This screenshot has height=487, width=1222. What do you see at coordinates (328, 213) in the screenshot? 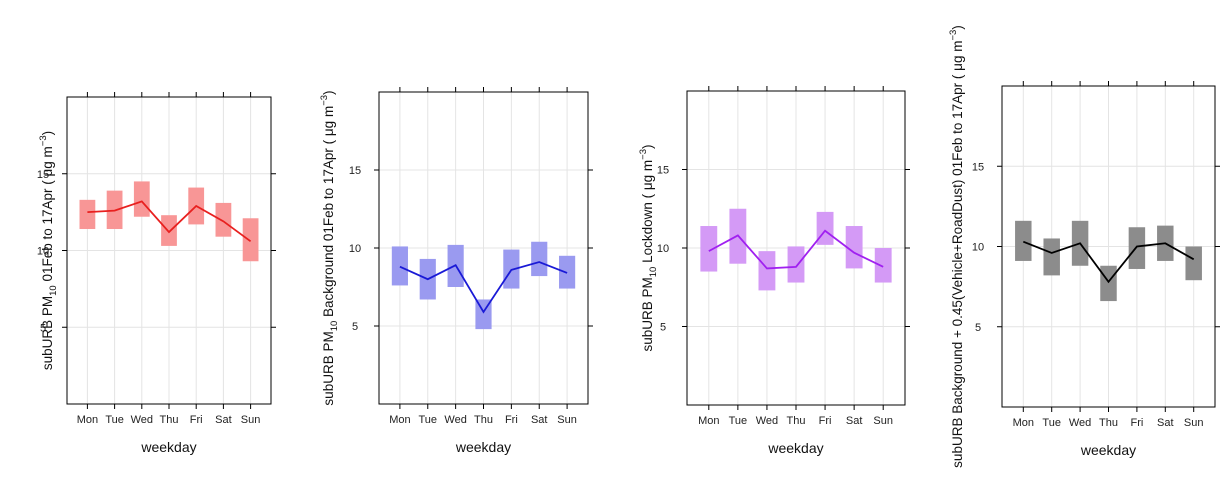
I see `y-axis-title-text: Background 01Feb to 17Apr ( μg m` at bounding box center [328, 213].